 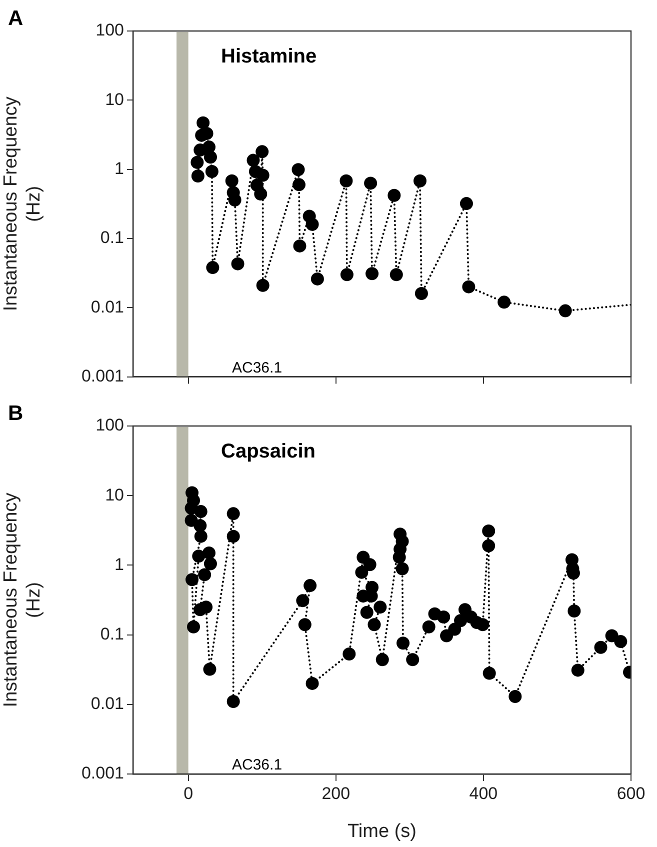 What do you see at coordinates (483, 793) in the screenshot?
I see `x-tick-label: 400` at bounding box center [483, 793].